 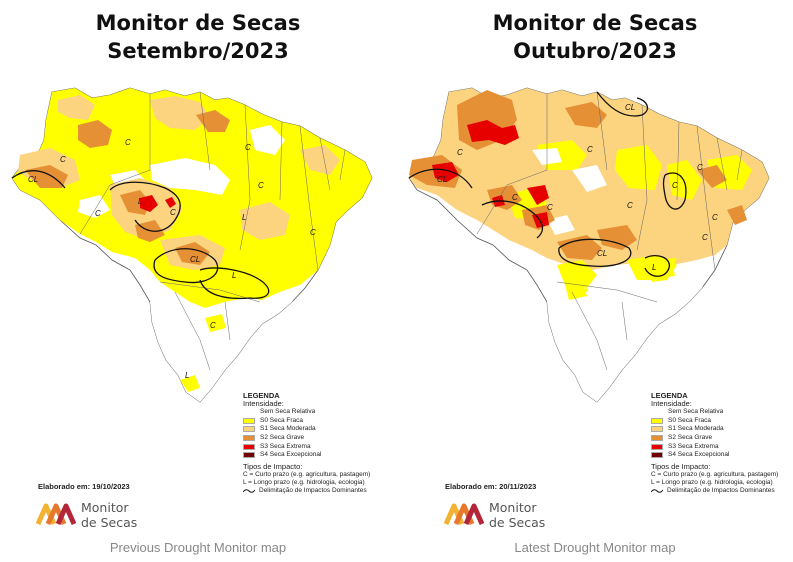 What do you see at coordinates (306, 421) in the screenshot?
I see `legend-item: S0 Seca Fraca` at bounding box center [306, 421].